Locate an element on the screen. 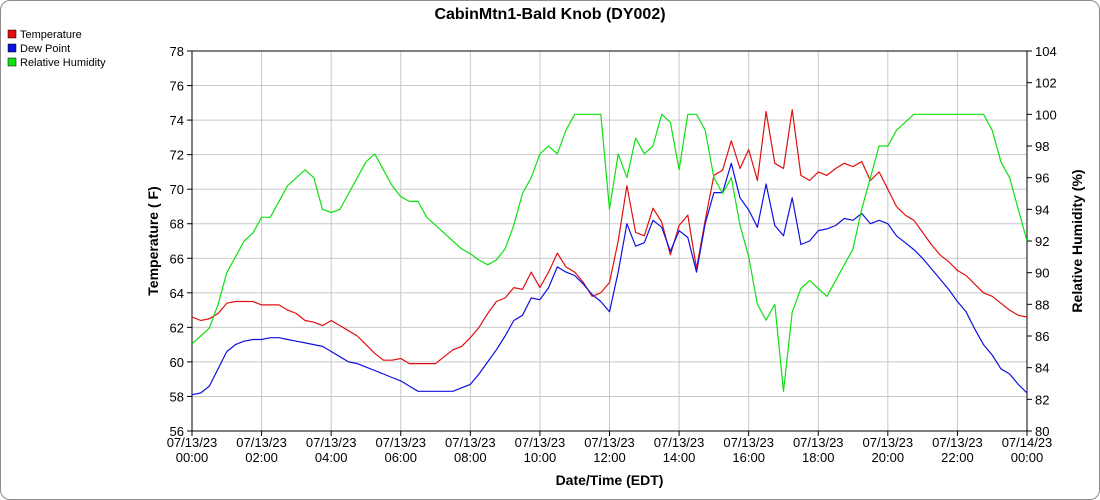 This screenshot has width=1100, height=500. x-tick-time: 22:00 is located at coordinates (957, 457).